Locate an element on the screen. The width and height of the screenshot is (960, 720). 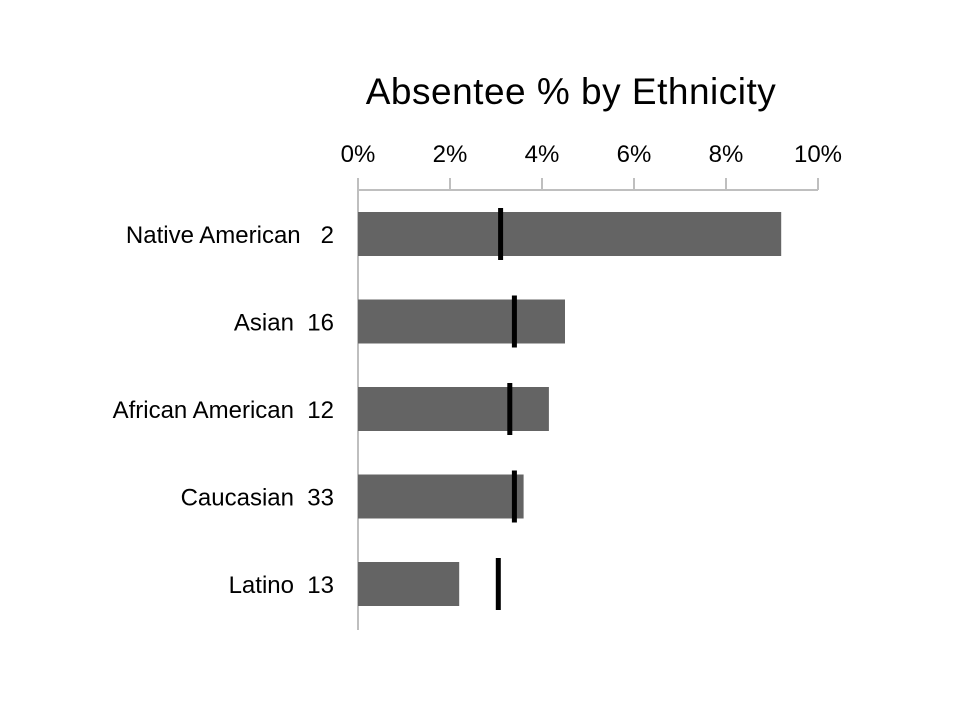
category-label: Latino 13 is located at coordinates (281, 585).